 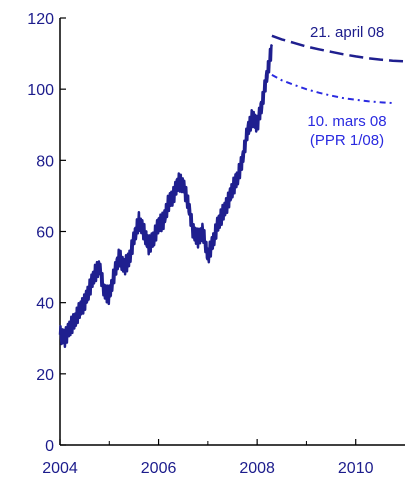 I want to click on y-tick-label: 0, so click(x=49, y=446).